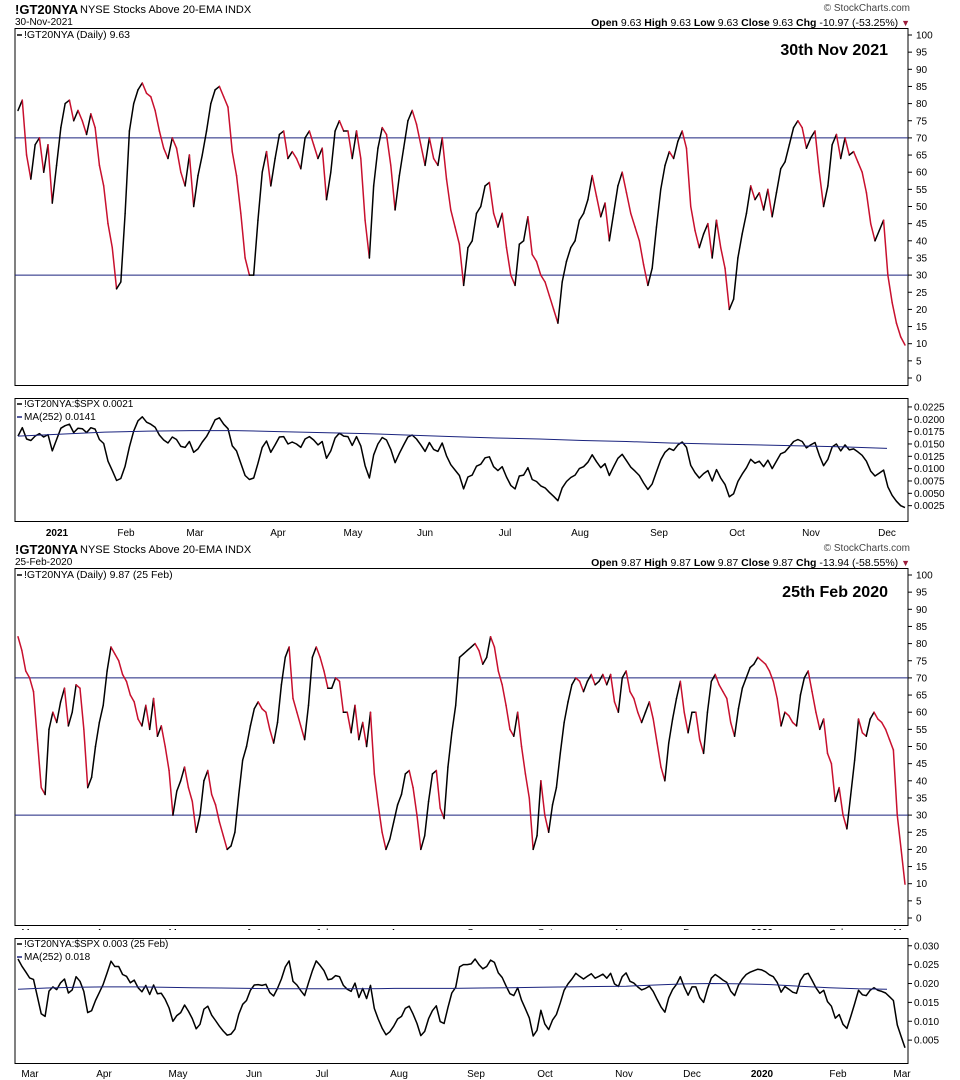 The image size is (960, 1080). What do you see at coordinates (178, 929) in the screenshot?
I see `x-tick-label: May` at bounding box center [178, 929].